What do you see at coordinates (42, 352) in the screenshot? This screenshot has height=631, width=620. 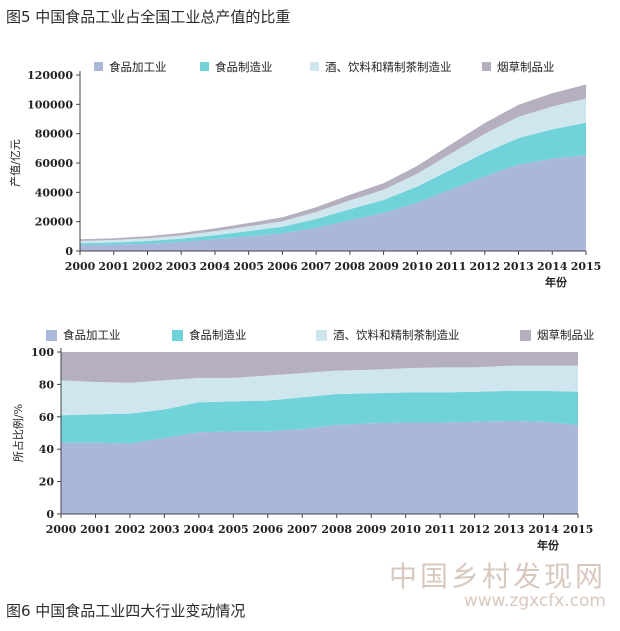 I see `y-tick-label: 100` at bounding box center [42, 352].